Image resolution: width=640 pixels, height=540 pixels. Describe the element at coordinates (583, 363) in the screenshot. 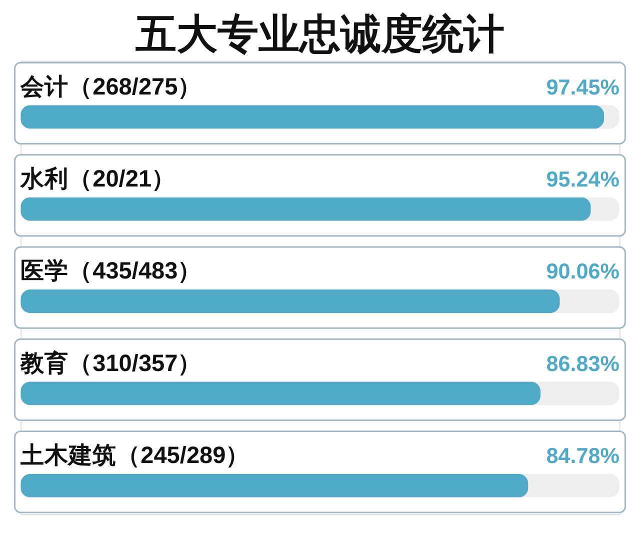

I see `data-label: 86.83%` at that location.